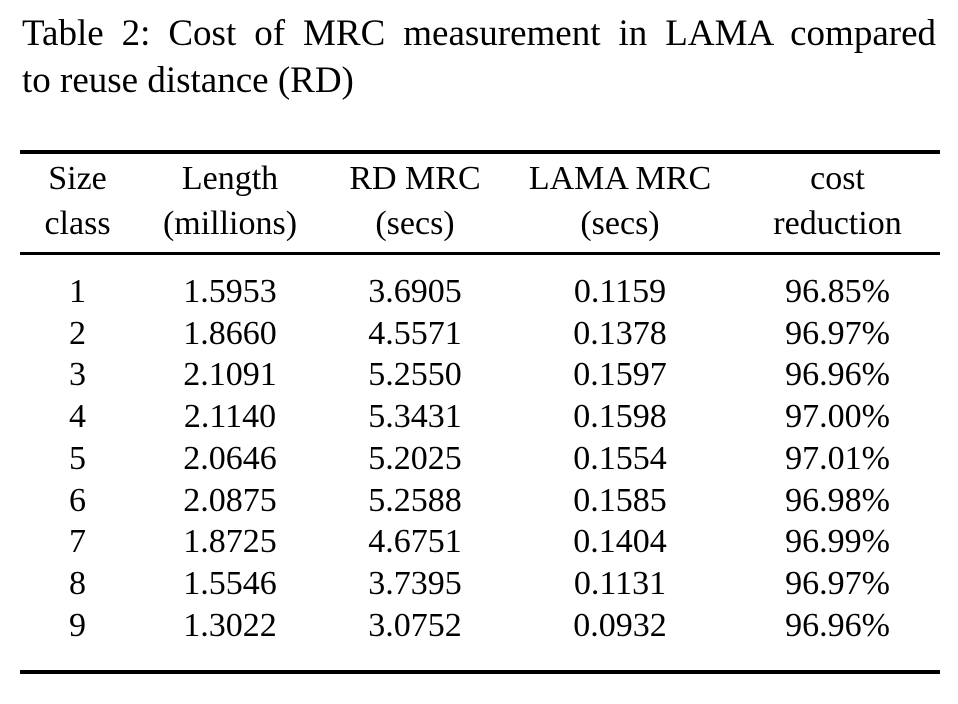  Describe the element at coordinates (415, 500) in the screenshot. I see `table-cell: 5.2588` at that location.